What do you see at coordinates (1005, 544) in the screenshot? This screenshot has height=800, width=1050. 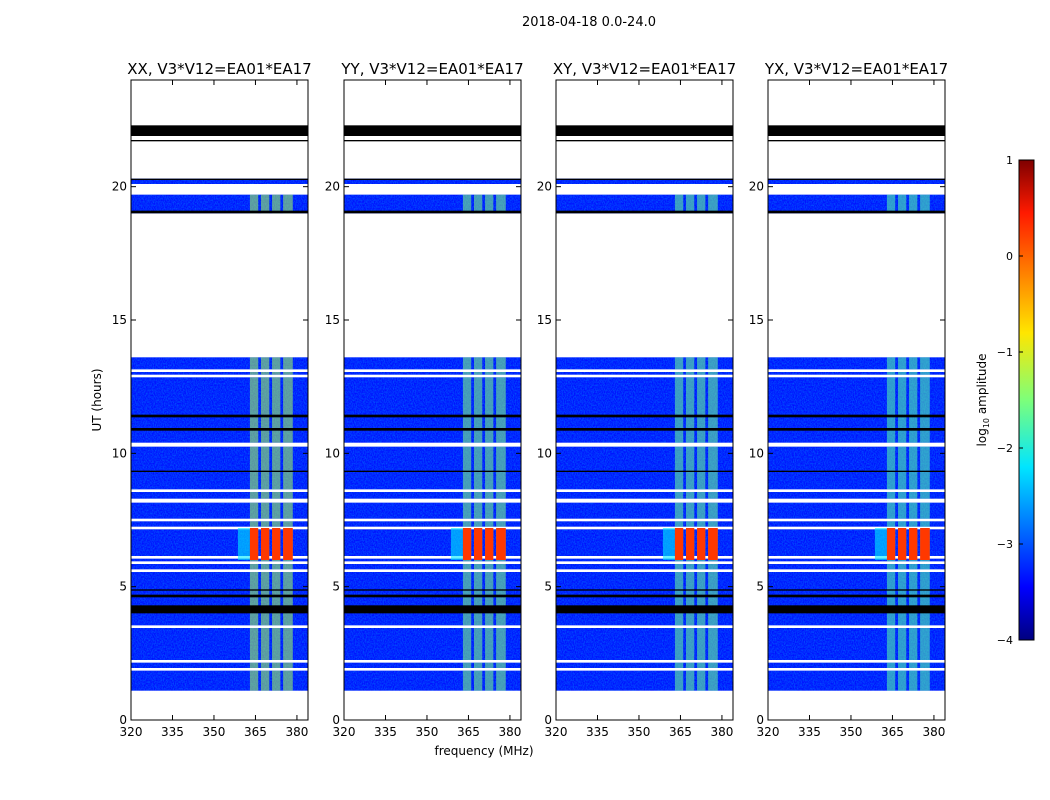 I see `colorbar-tick-label: −3` at bounding box center [1005, 544].